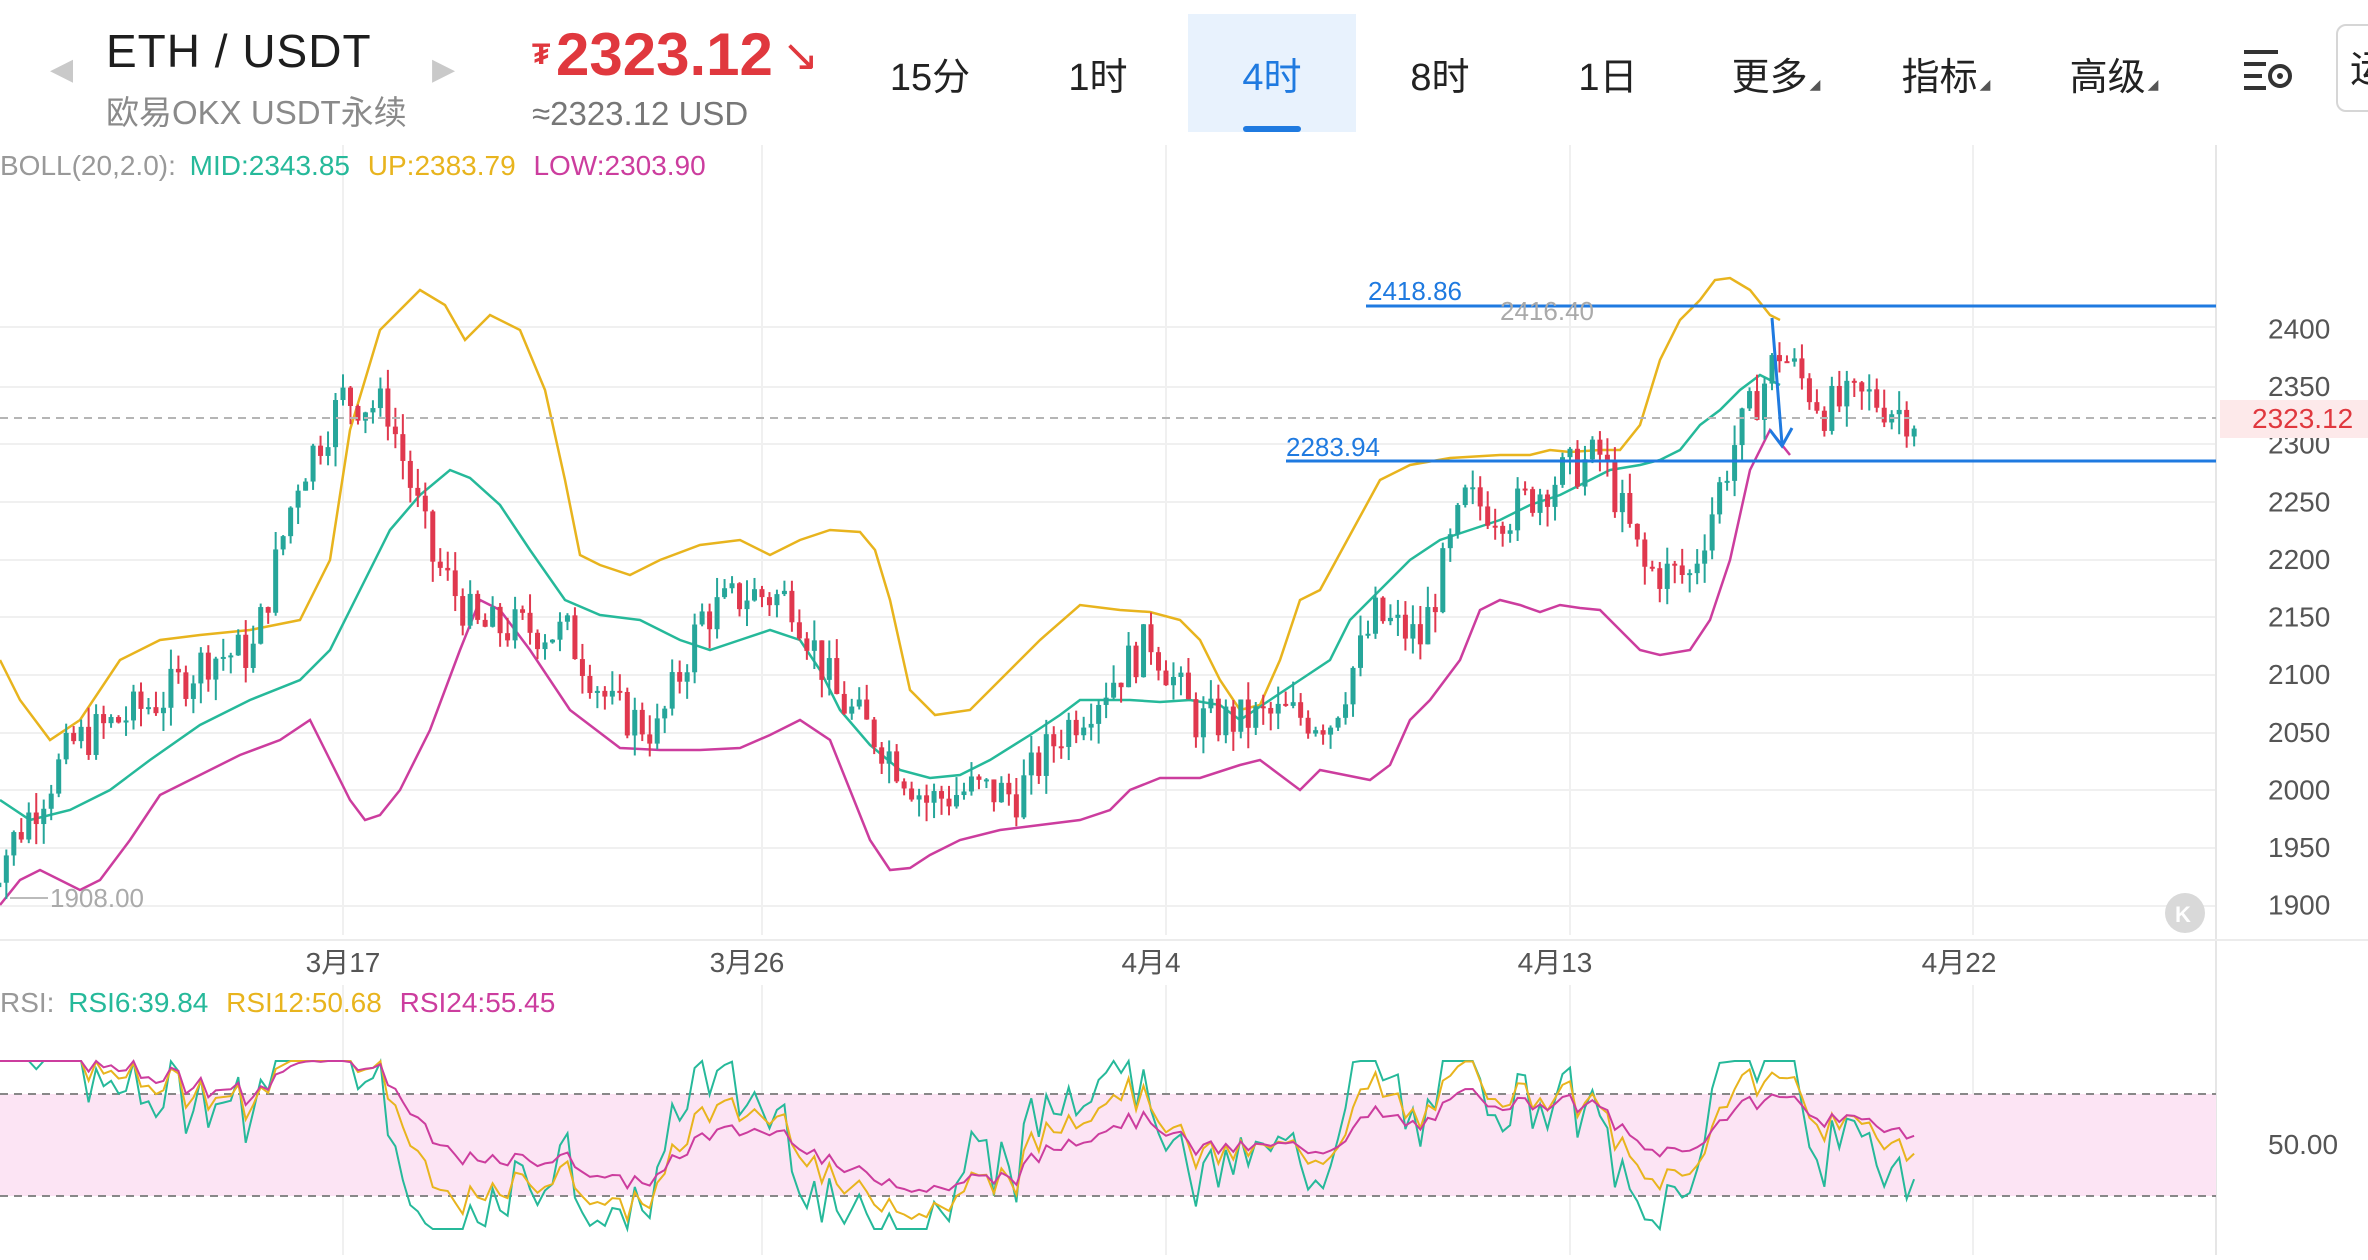  I want to click on y-tick-label: 2250, so click(2299, 501).